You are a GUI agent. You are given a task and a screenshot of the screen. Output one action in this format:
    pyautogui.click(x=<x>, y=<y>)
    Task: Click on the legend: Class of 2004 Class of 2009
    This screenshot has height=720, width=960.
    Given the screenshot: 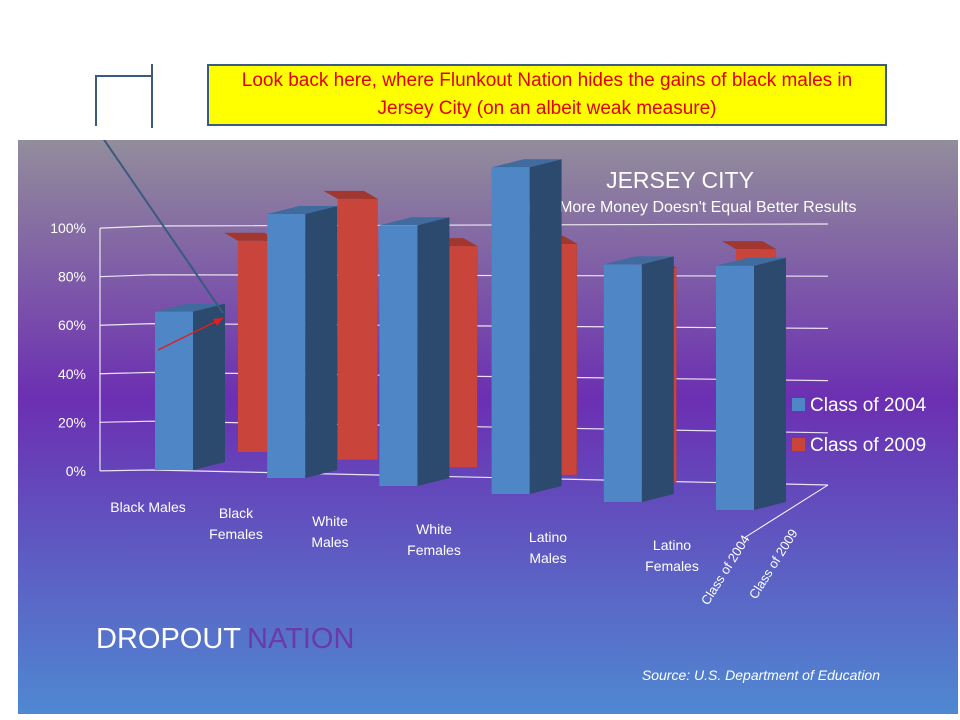 What is the action you would take?
    pyautogui.click(x=859, y=425)
    